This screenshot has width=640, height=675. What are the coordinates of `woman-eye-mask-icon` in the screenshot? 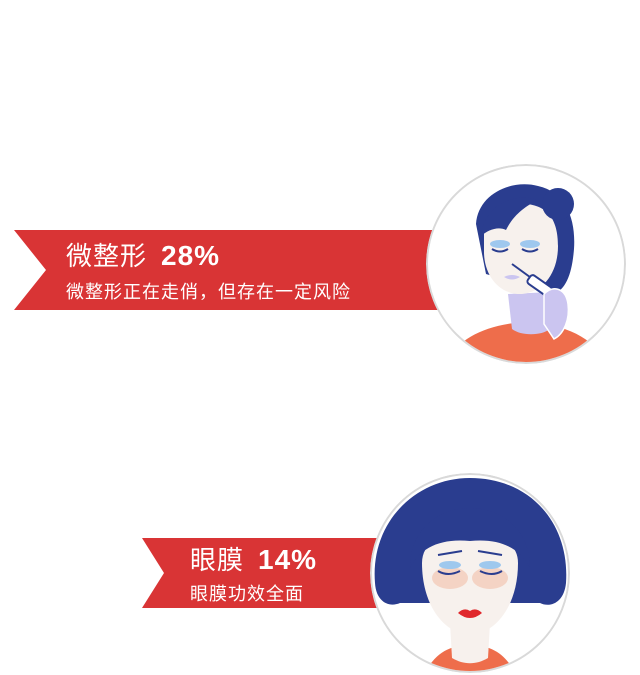 It's located at (470, 573).